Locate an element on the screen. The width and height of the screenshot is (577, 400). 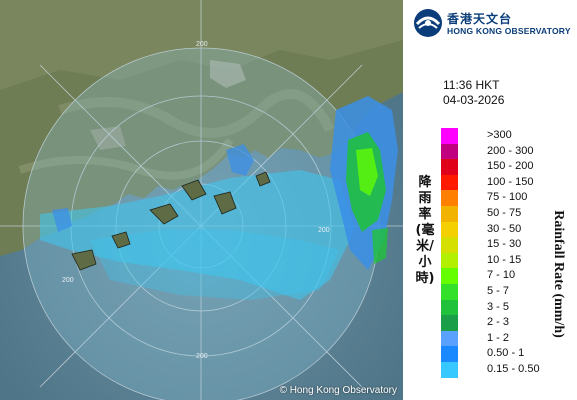
legend-row: 50 - 75 is located at coordinates (496, 213).